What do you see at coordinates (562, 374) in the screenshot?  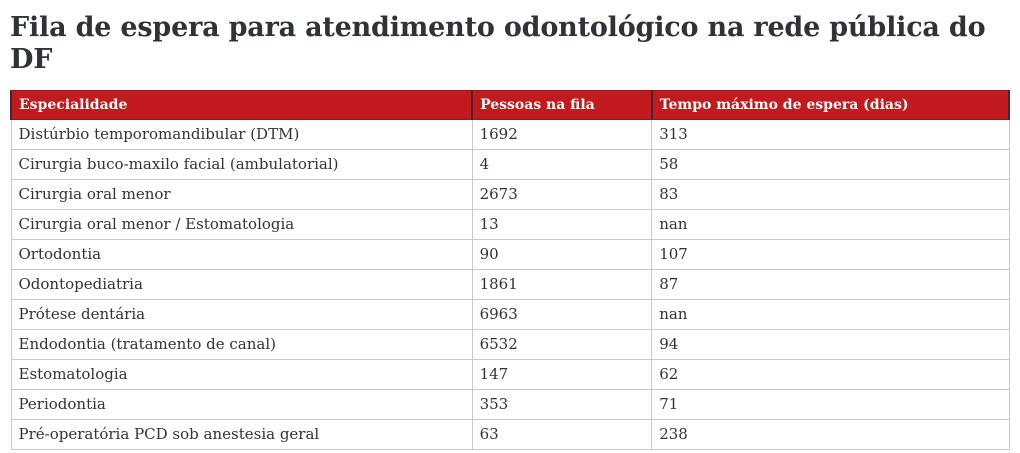 I see `cell-pessoas-na-fila: 147` at bounding box center [562, 374].